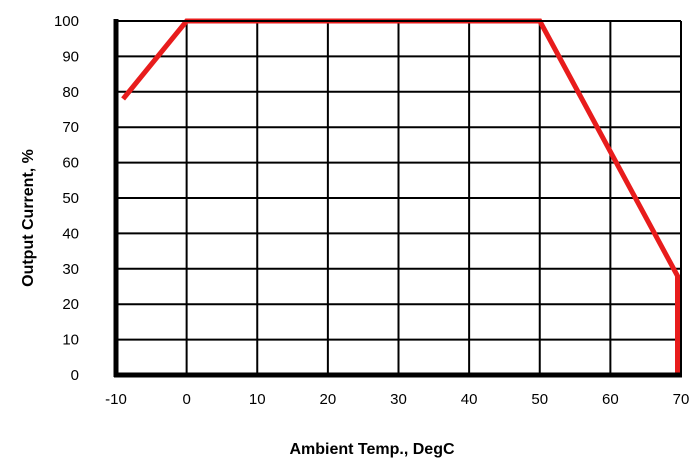  I want to click on y-tick-label: 60, so click(70, 163).